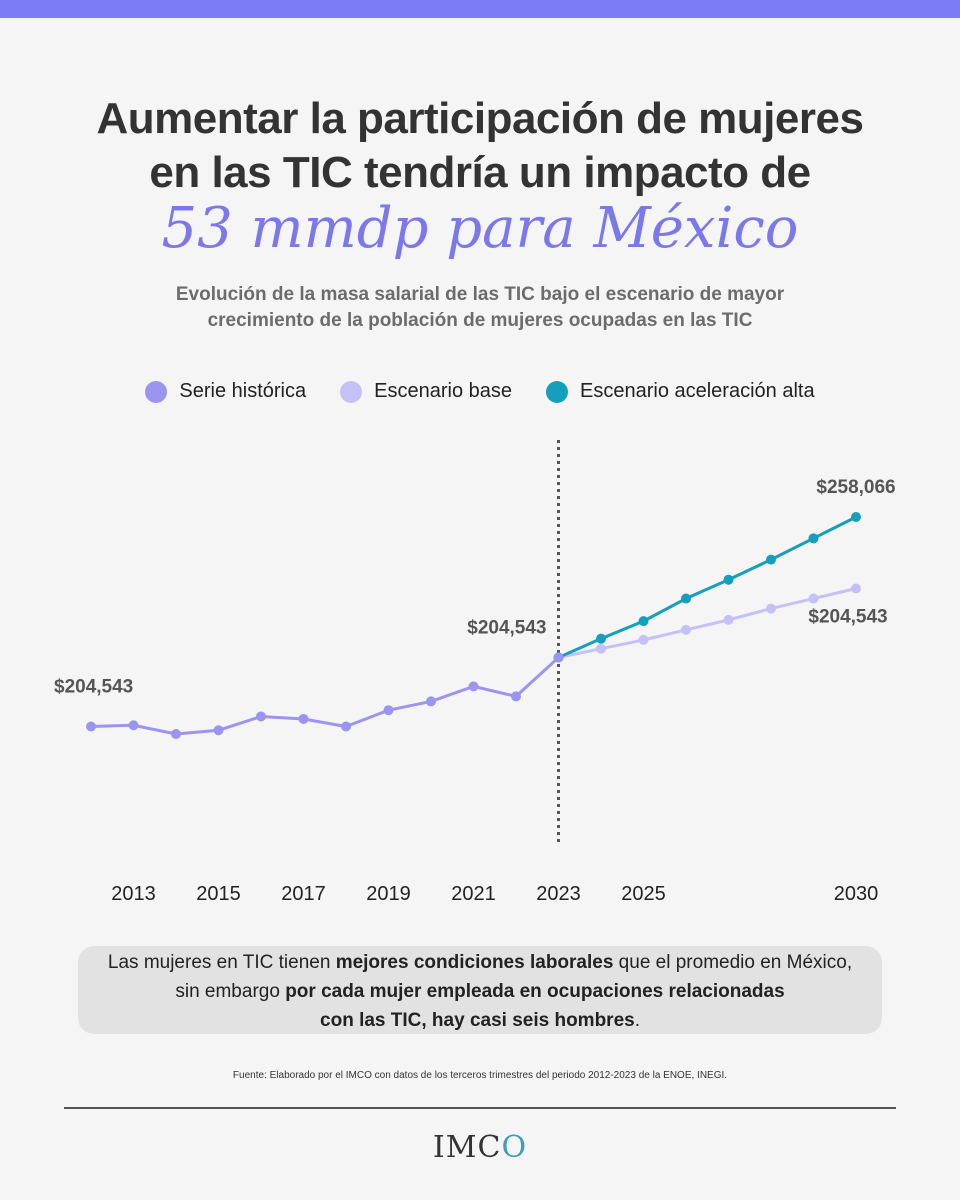 This screenshot has width=960, height=1200. What do you see at coordinates (856, 894) in the screenshot?
I see `x-tick-label-2030: 2030` at bounding box center [856, 894].